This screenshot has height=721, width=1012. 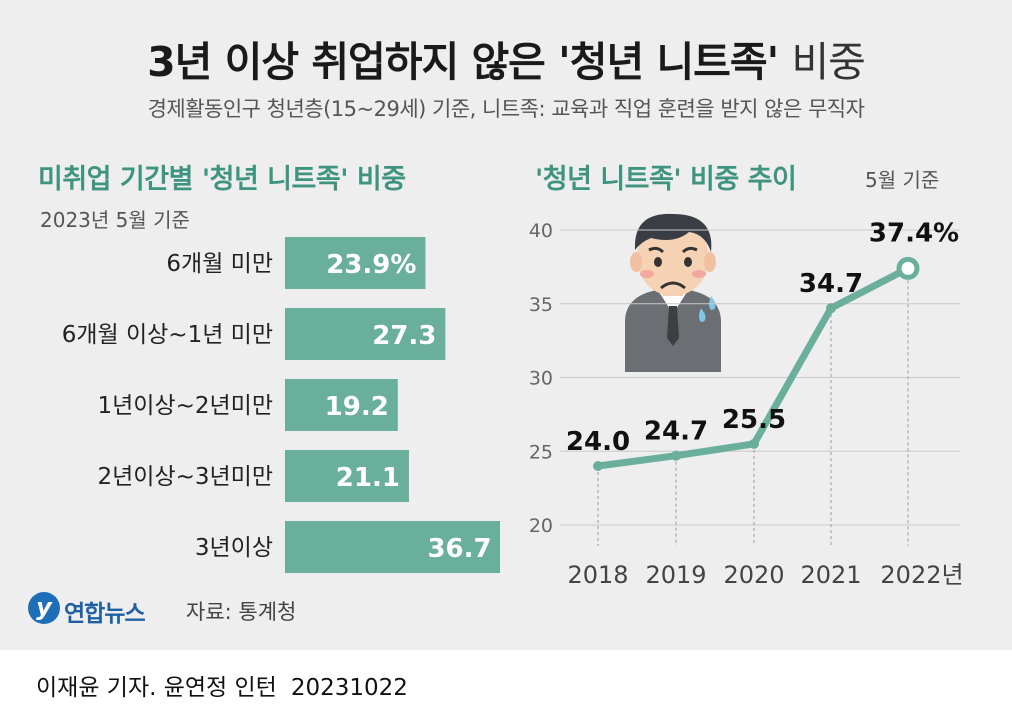 I want to click on x-tick-label: 2021, so click(x=830, y=575).